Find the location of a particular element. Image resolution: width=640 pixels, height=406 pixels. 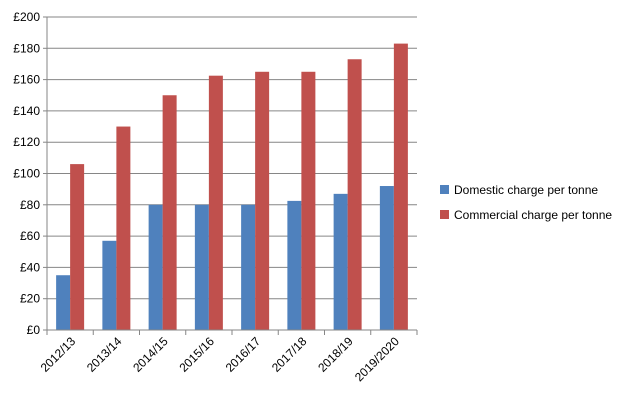

y-tick-label: £0 is located at coordinates (34, 330).